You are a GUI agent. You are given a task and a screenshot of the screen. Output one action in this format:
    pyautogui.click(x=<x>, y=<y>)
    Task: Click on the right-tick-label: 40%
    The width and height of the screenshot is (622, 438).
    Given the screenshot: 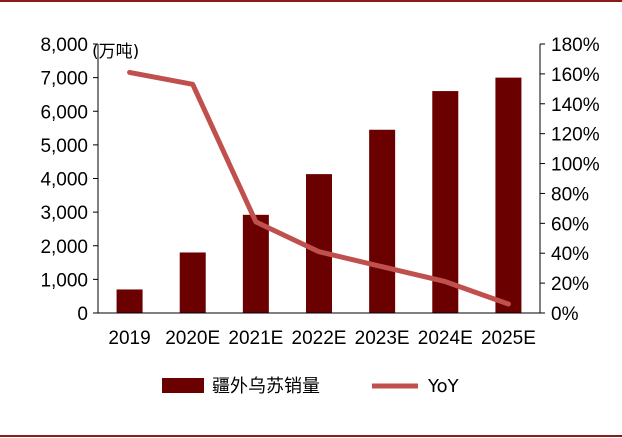 What is the action you would take?
    pyautogui.click(x=570, y=254)
    